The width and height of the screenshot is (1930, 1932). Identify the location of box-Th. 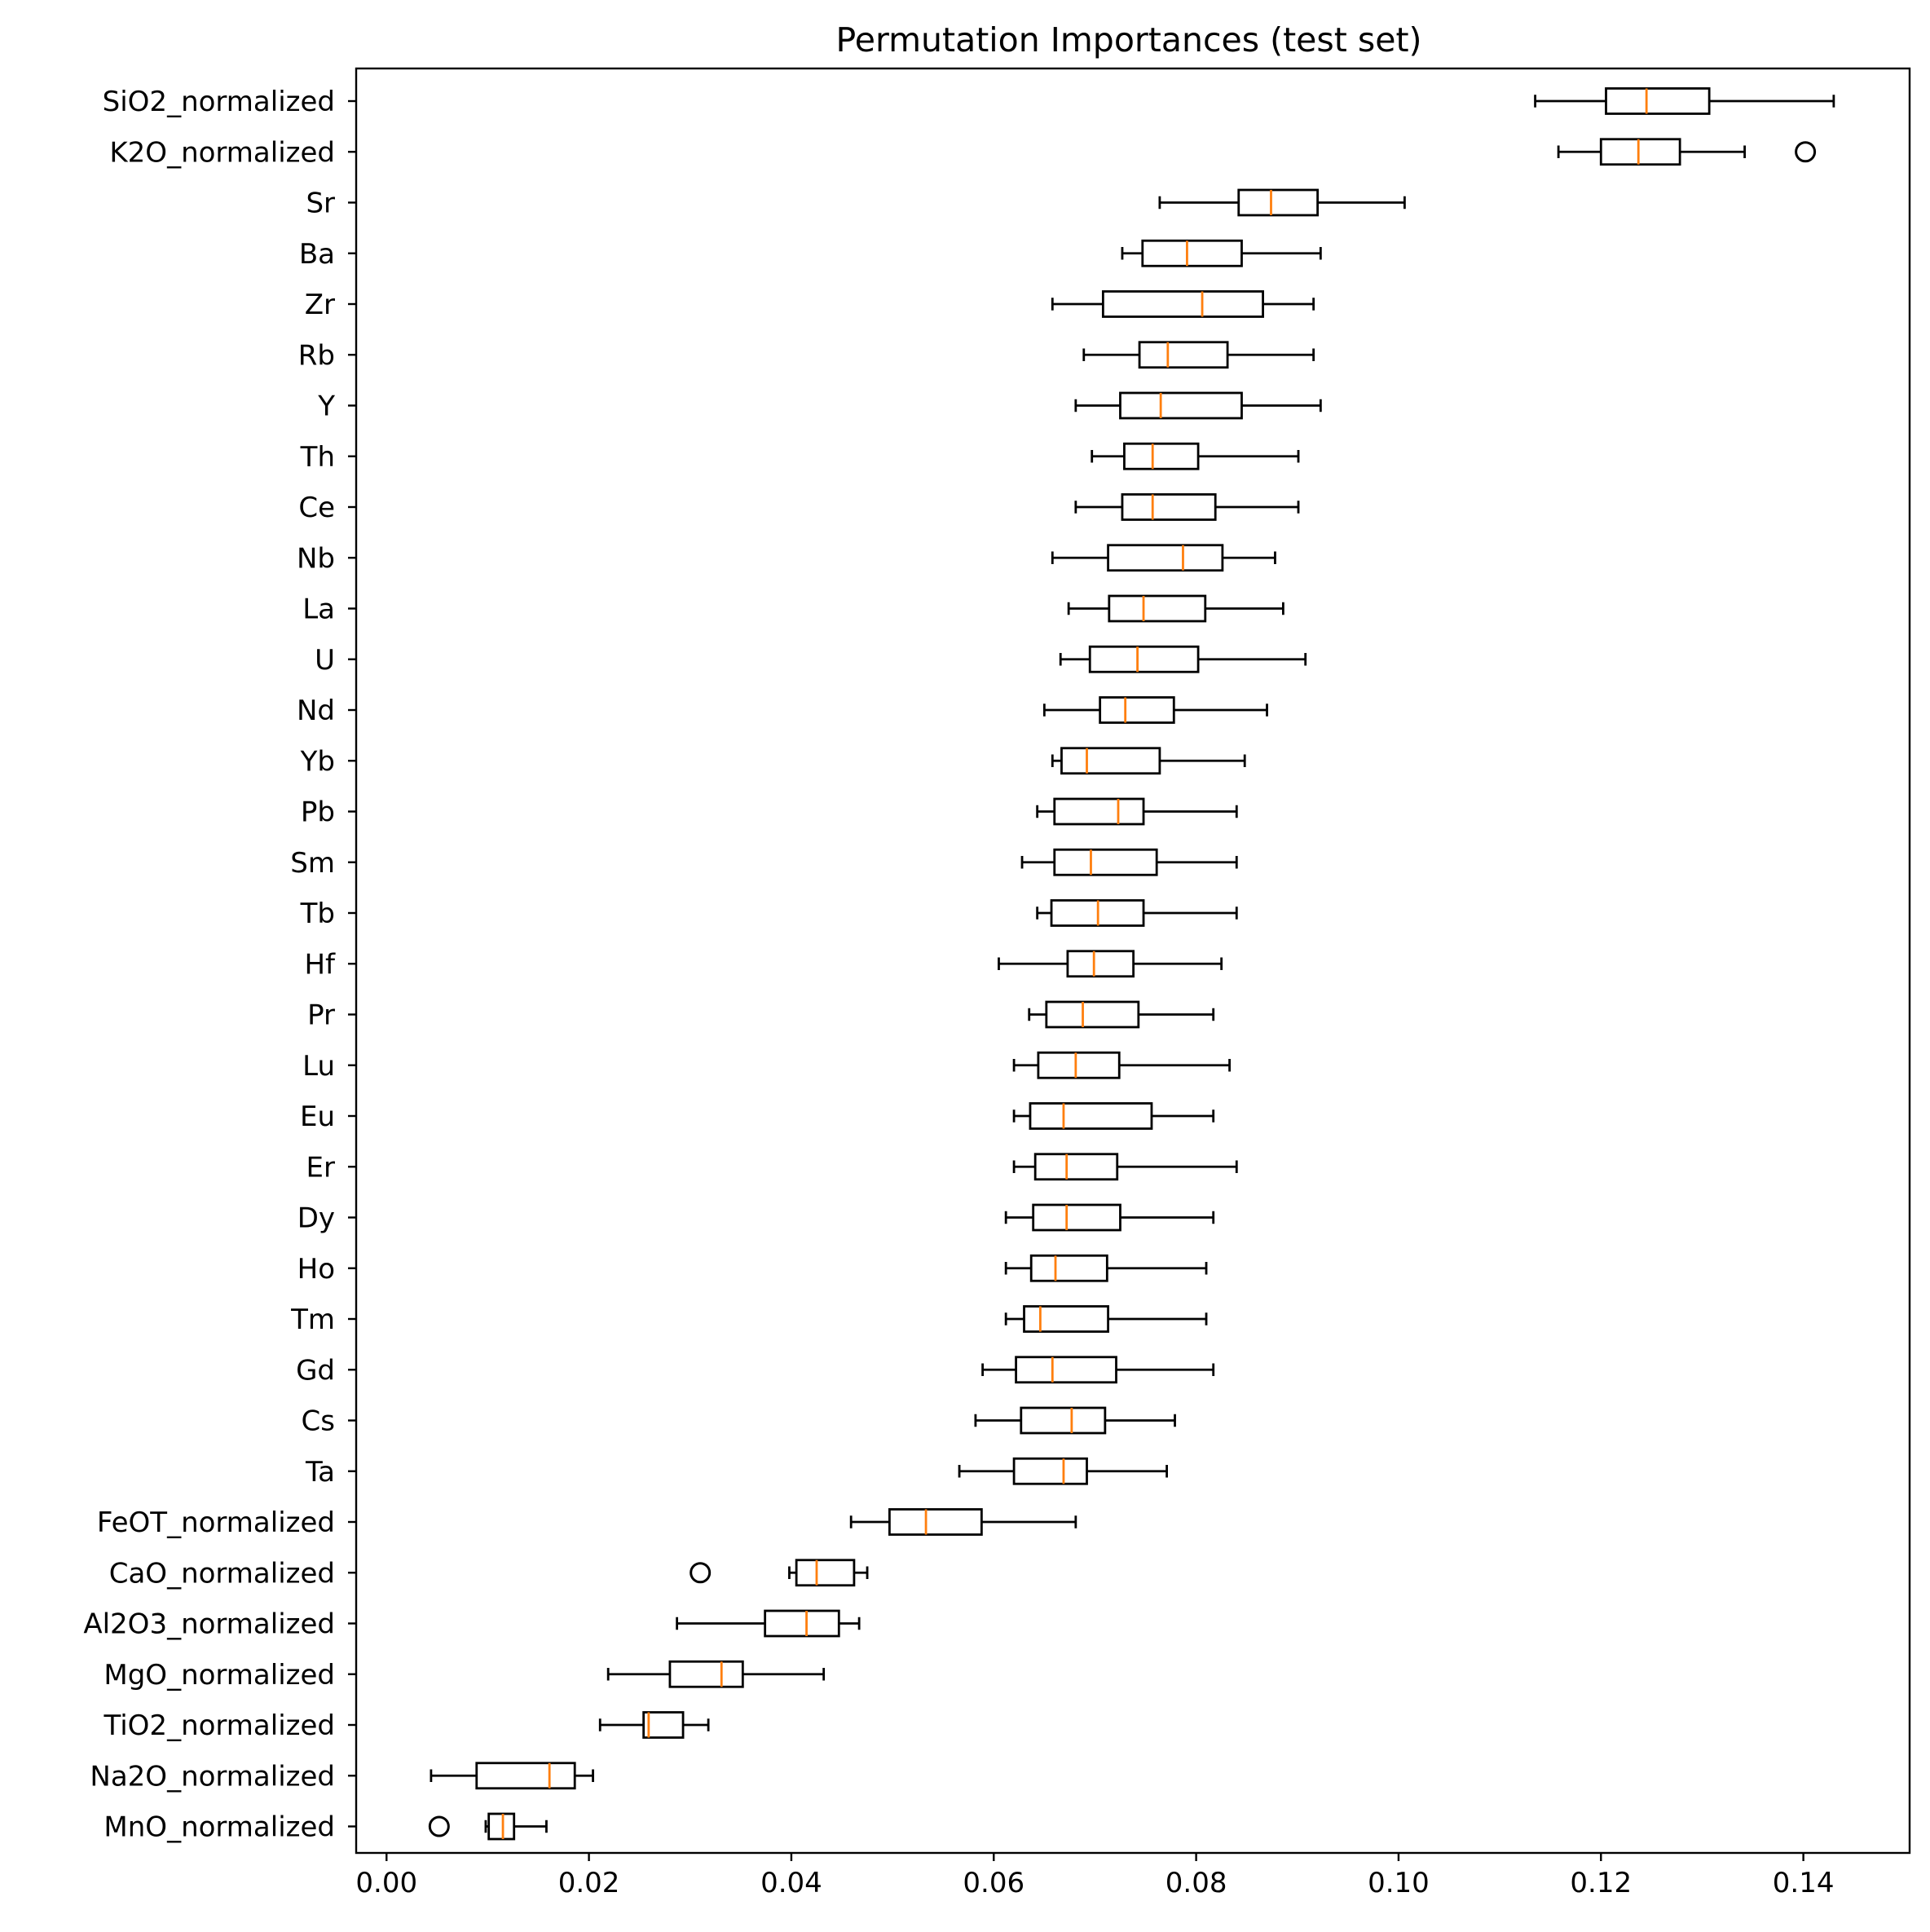
(1196, 456).